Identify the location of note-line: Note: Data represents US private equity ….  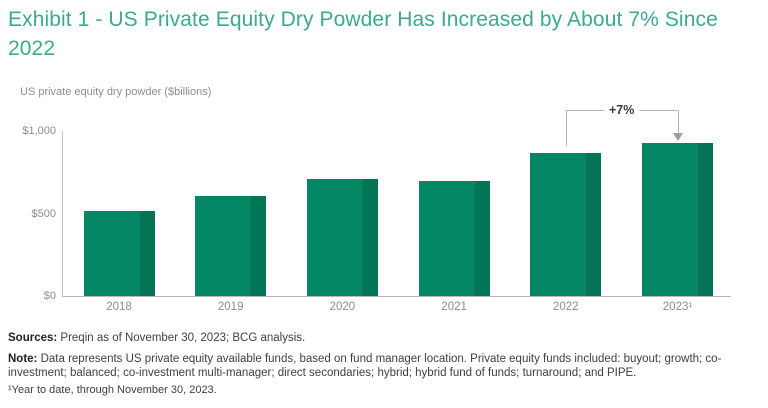
(382, 366).